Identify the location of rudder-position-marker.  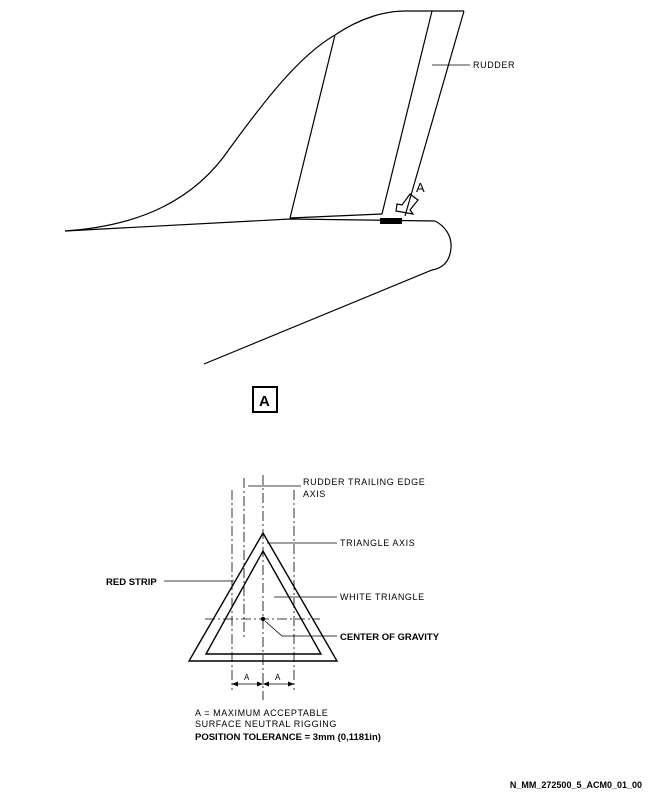
(391, 221).